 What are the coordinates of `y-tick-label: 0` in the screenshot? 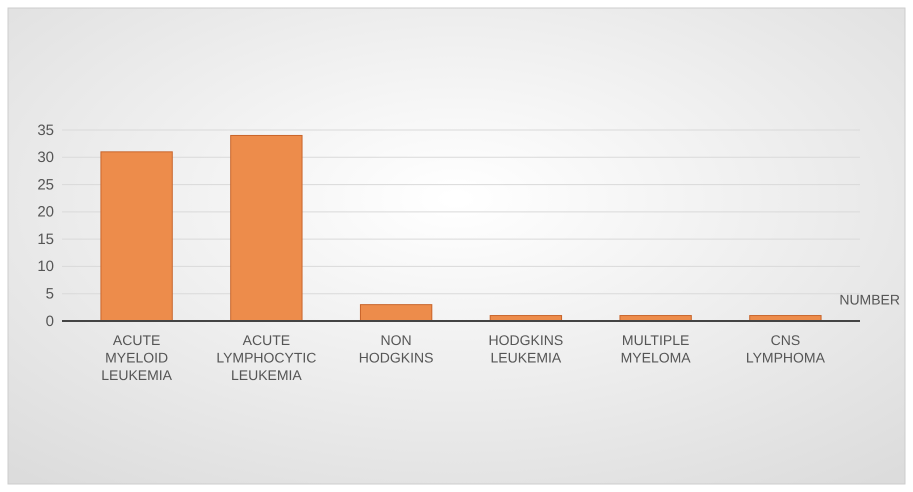 It's located at (50, 321).